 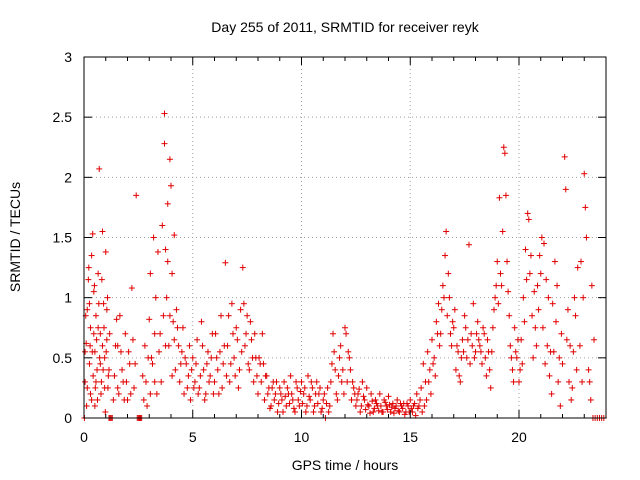 I want to click on x-tick-label: 5, so click(x=193, y=437).